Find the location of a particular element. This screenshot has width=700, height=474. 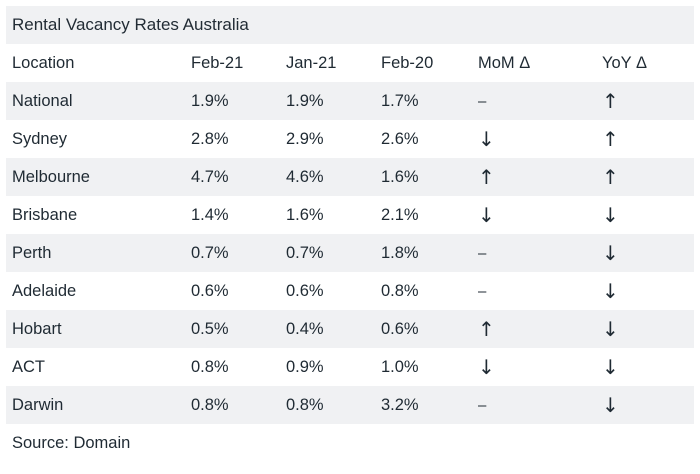

table-row: National 1.9% 1.9% 1.7% – ↑ is located at coordinates (350, 101).